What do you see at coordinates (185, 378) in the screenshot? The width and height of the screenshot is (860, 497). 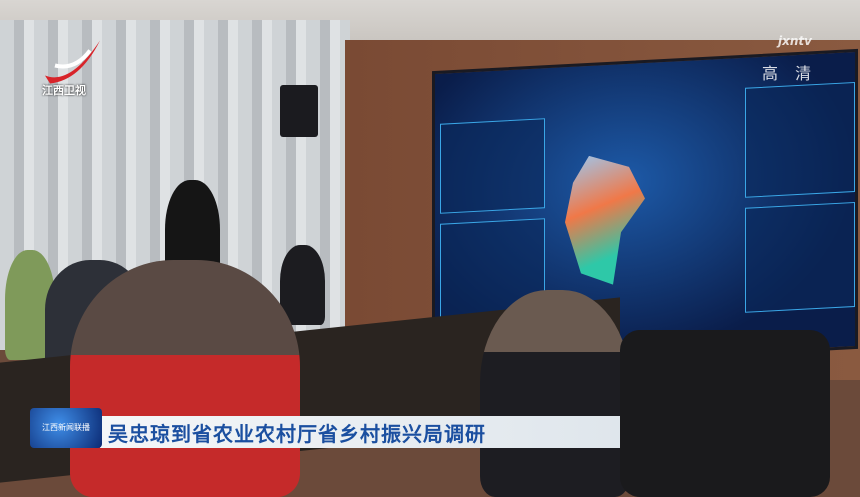 I see `attendee-red` at bounding box center [185, 378].